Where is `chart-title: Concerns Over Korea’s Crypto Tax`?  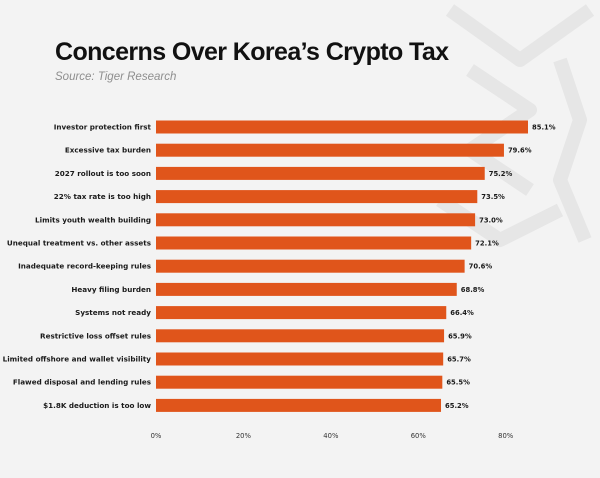 chart-title: Concerns Over Korea’s Crypto Tax is located at coordinates (252, 52).